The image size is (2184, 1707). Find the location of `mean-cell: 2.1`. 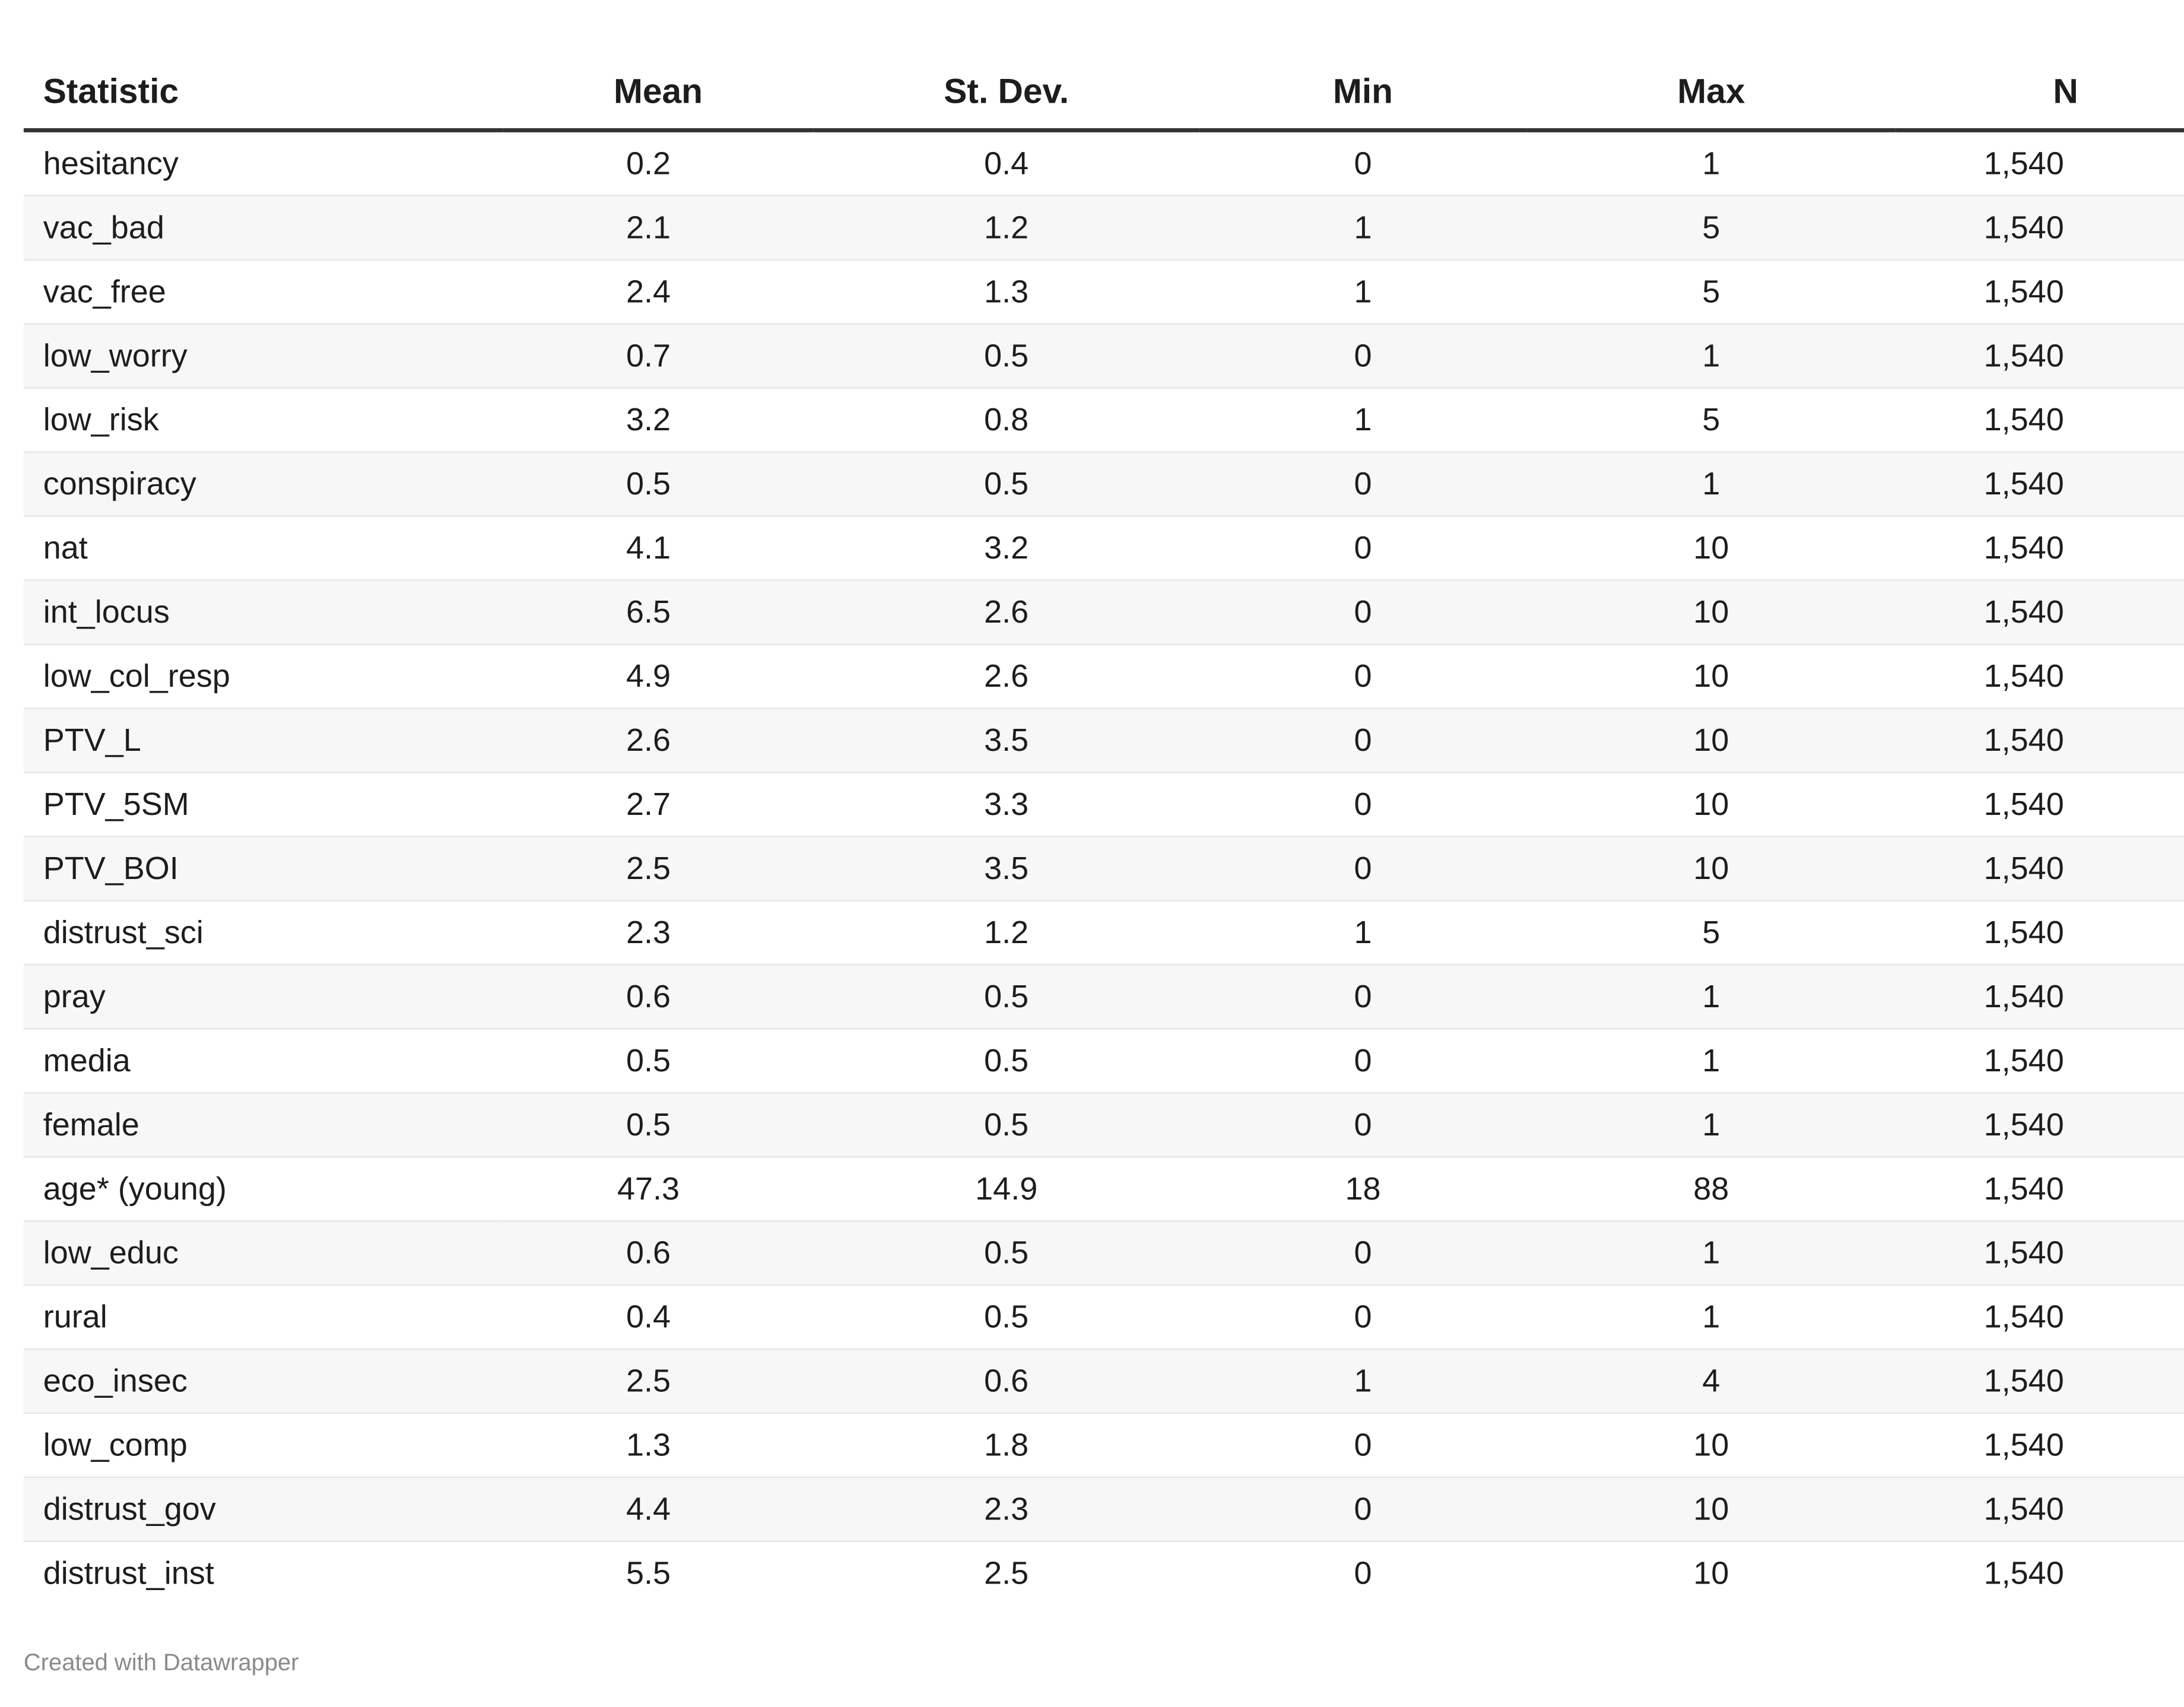

mean-cell: 2.1 is located at coordinates (658, 228).